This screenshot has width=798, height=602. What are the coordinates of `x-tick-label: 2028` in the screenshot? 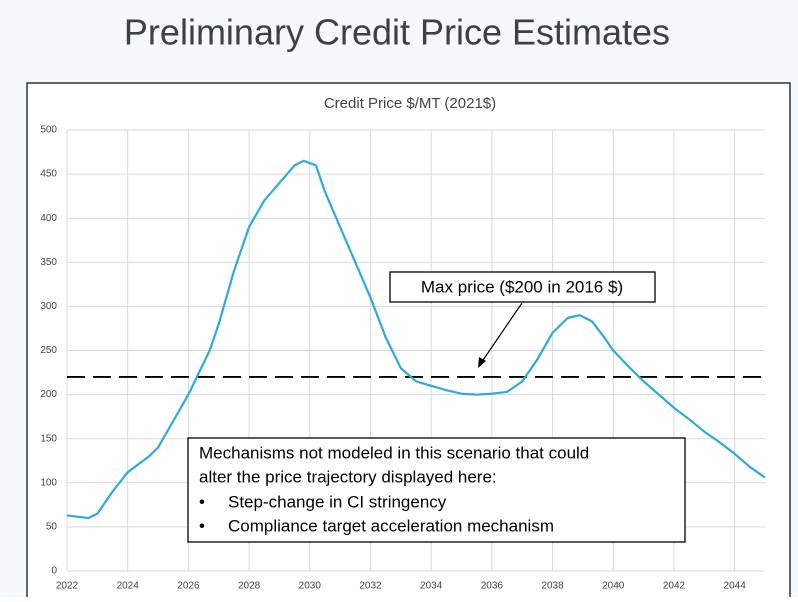 It's located at (249, 586).